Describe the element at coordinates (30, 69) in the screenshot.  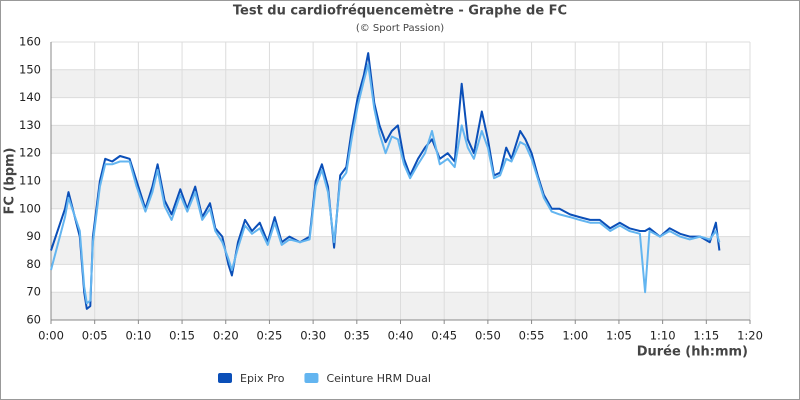
I see `y-tick-label: 150` at that location.